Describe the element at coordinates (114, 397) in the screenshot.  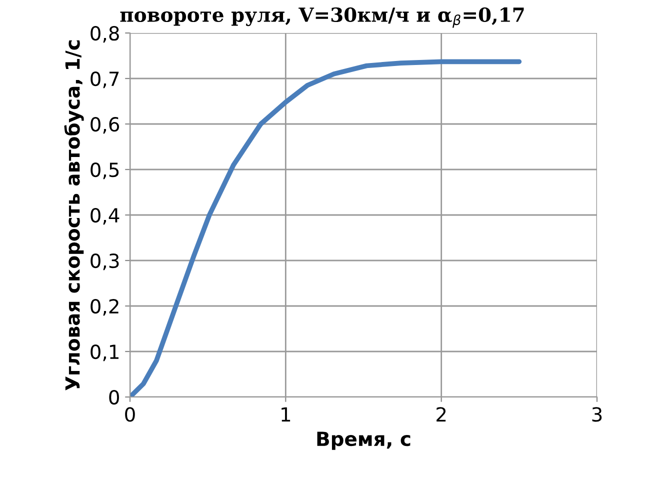
I see `y-tick-label: 0` at that location.